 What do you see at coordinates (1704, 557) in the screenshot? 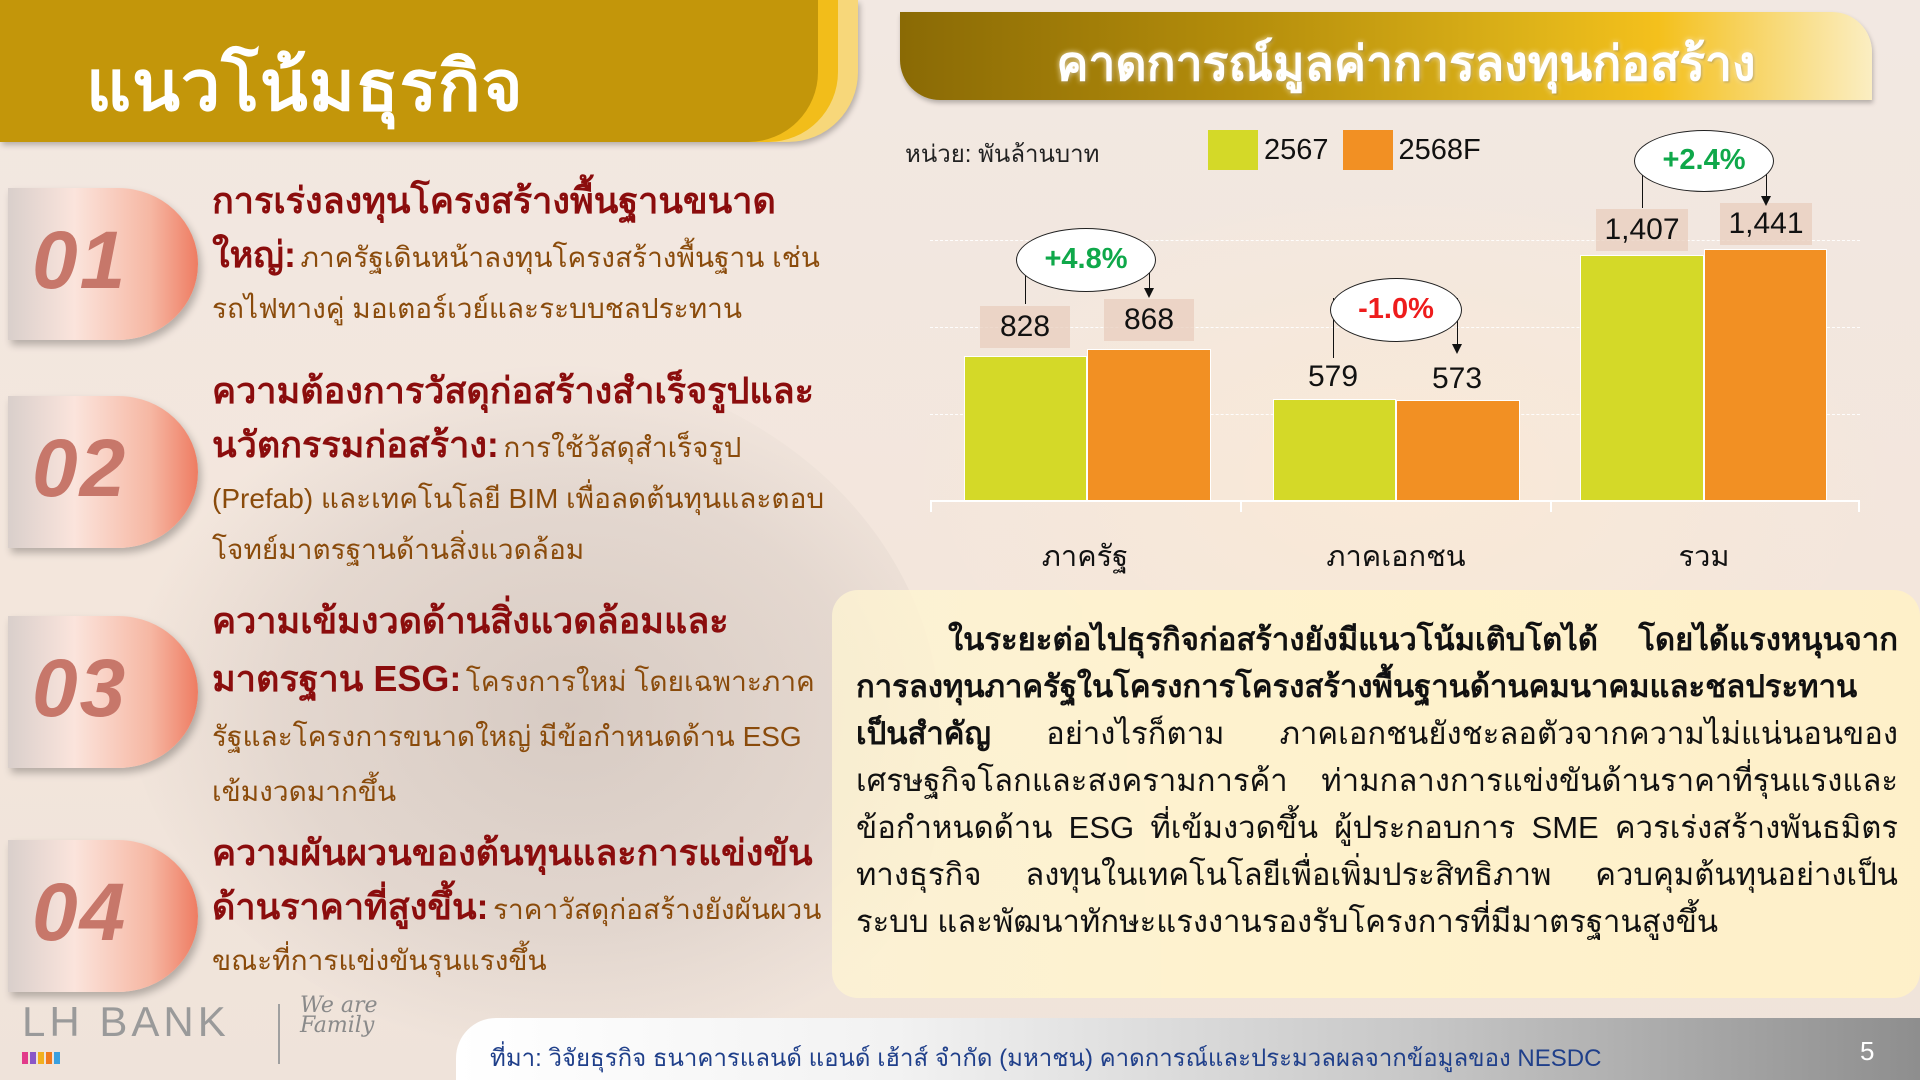
I see `category-label: รวม` at bounding box center [1704, 557].